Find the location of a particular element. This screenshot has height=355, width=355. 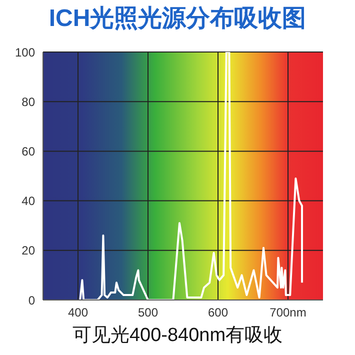

x-tick-label: 500 is located at coordinates (148, 313).